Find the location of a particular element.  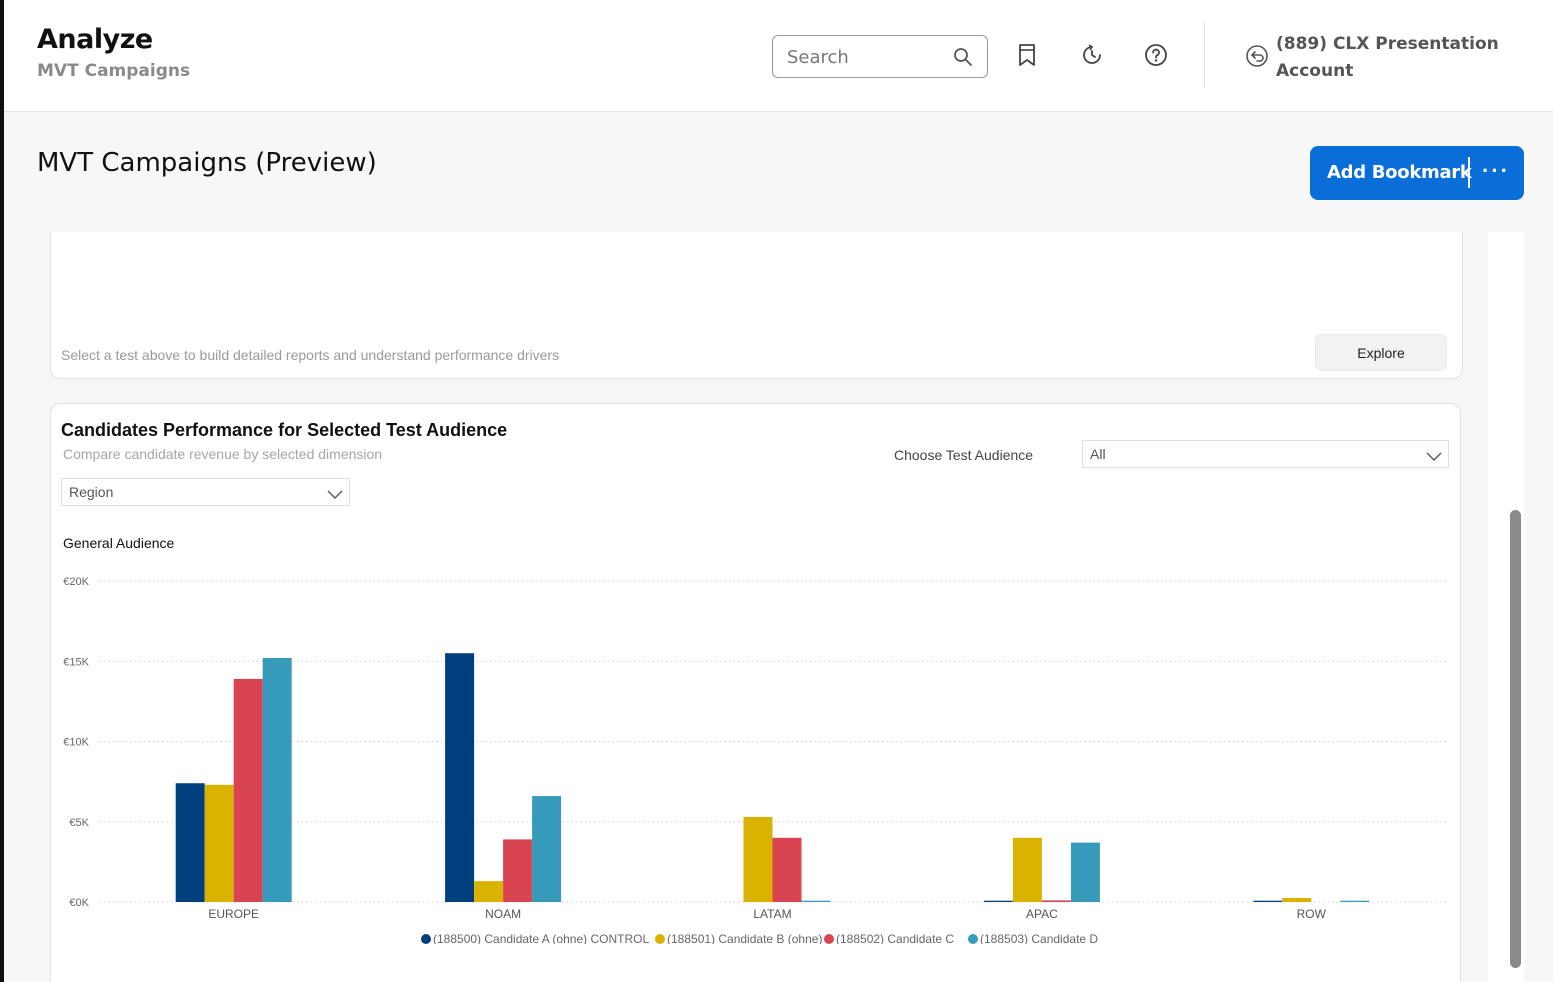

scrollbar-thumb is located at coordinates (1515, 739).